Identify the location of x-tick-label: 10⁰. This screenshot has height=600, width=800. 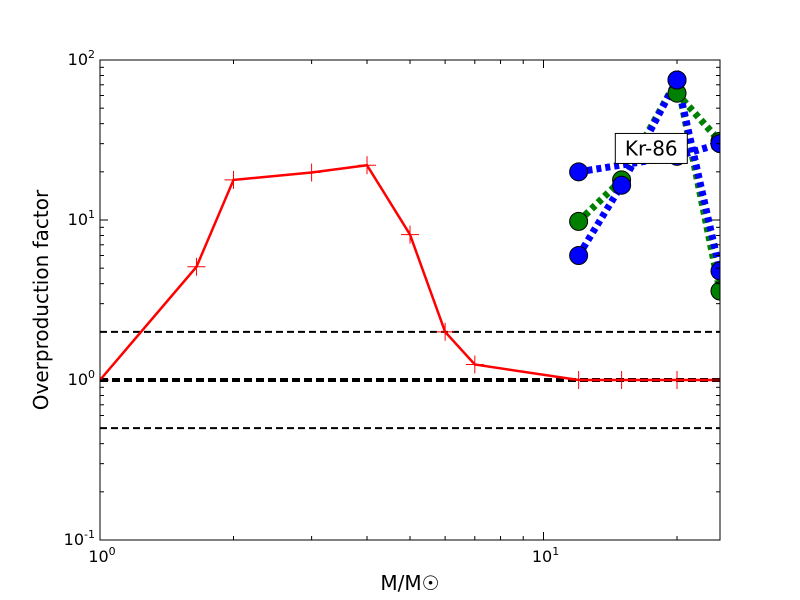
(101, 555).